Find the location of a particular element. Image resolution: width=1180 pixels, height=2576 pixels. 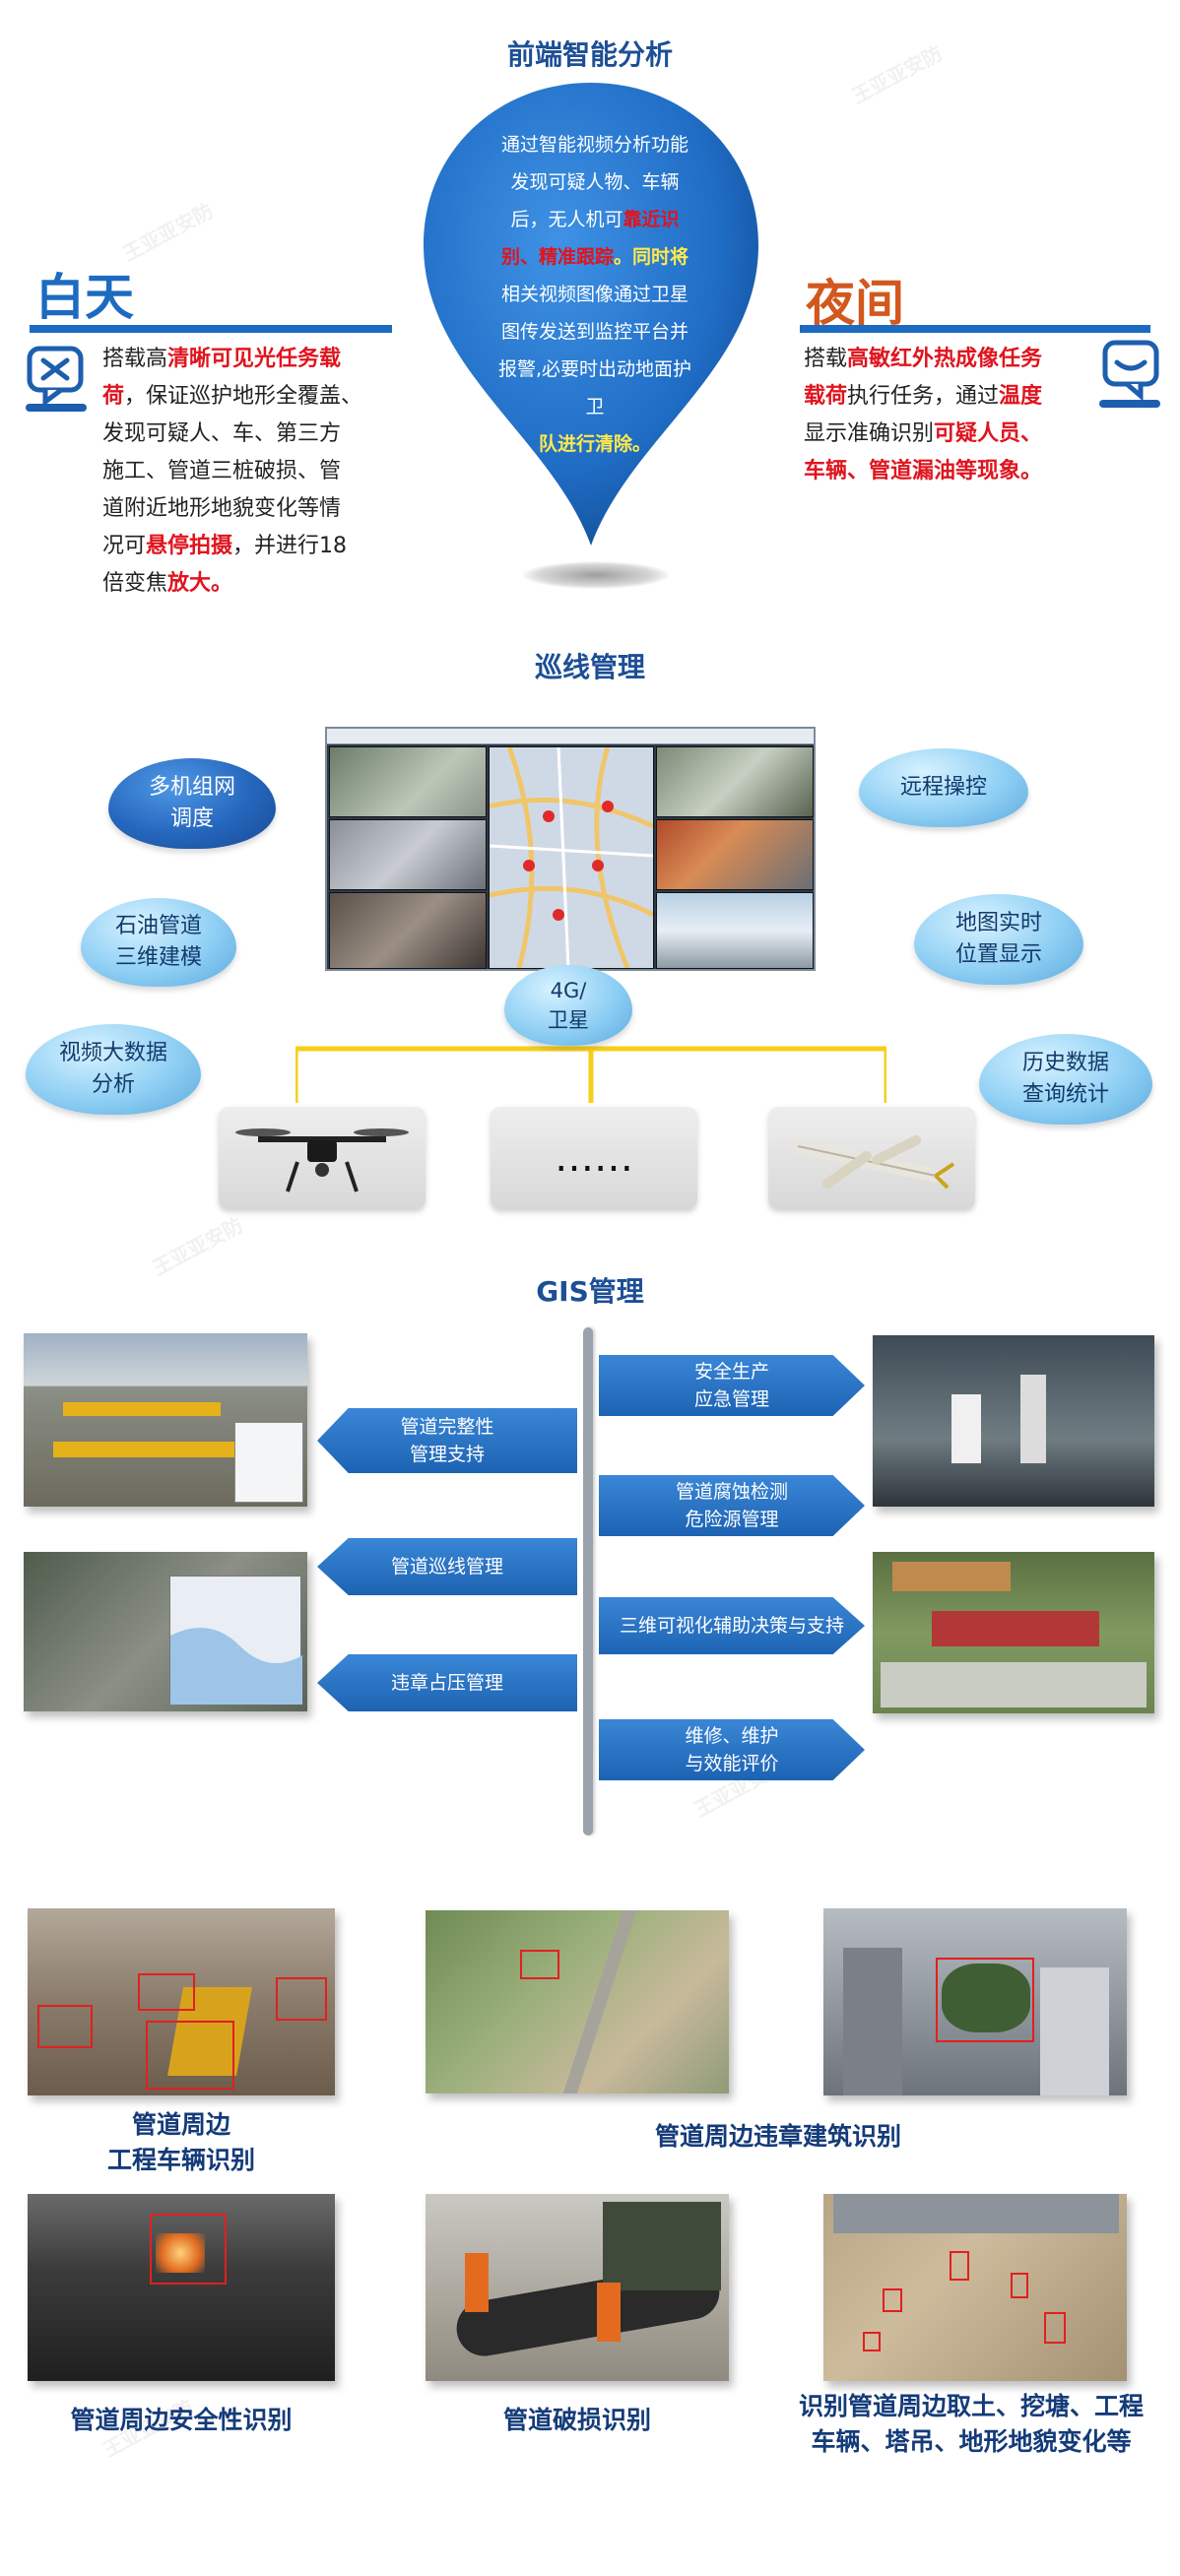

gis-item-3d-decision-support: 三维可视化辅助决策与支持 is located at coordinates (732, 1625).